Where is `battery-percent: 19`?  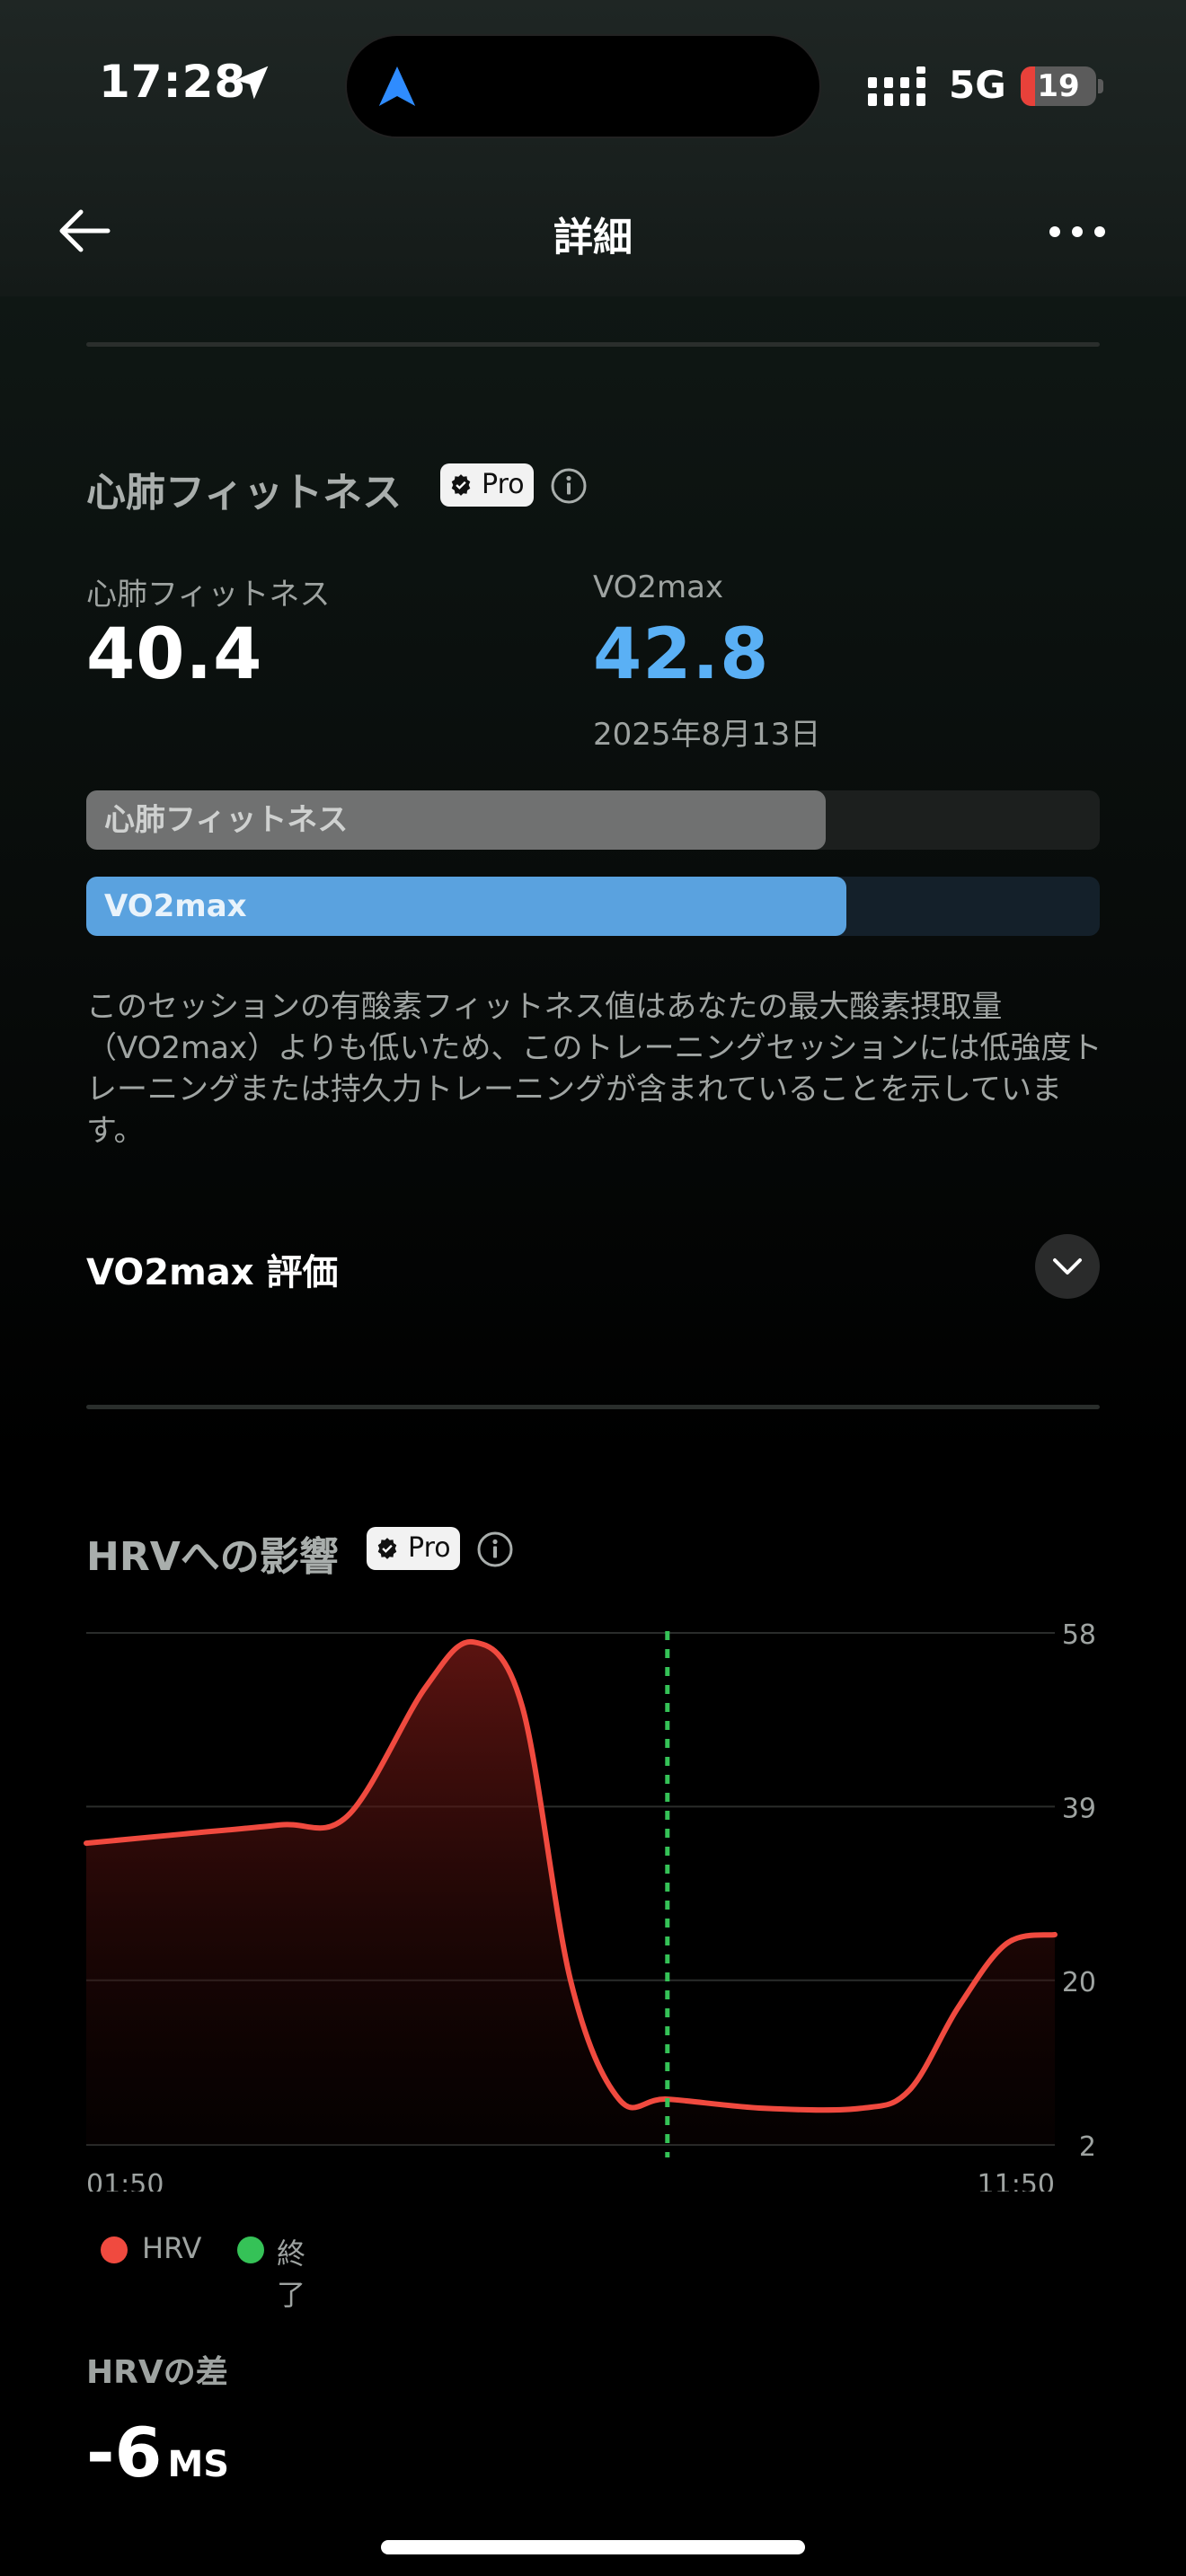 battery-percent: 19 is located at coordinates (1058, 86).